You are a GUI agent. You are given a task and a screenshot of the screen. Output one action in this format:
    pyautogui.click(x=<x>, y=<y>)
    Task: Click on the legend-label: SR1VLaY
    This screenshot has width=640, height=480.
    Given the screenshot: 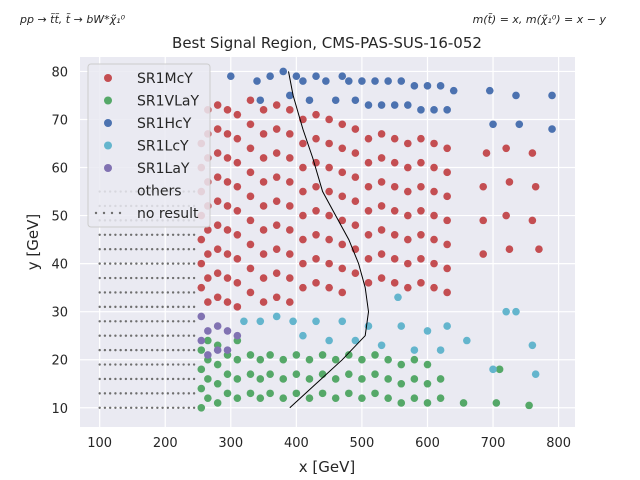 What is the action you would take?
    pyautogui.click(x=168, y=102)
    